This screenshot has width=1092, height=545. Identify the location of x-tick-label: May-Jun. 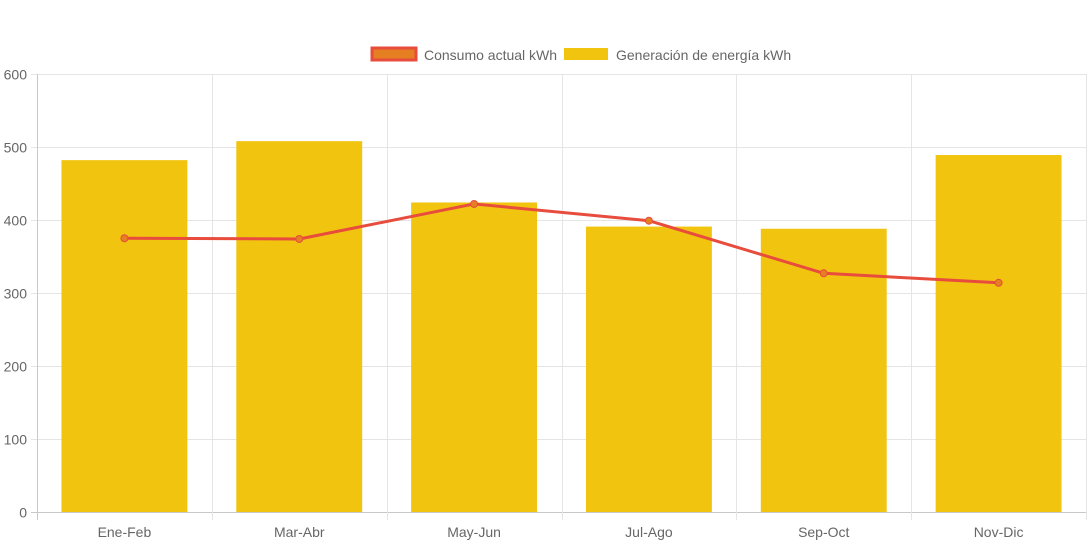
(474, 532).